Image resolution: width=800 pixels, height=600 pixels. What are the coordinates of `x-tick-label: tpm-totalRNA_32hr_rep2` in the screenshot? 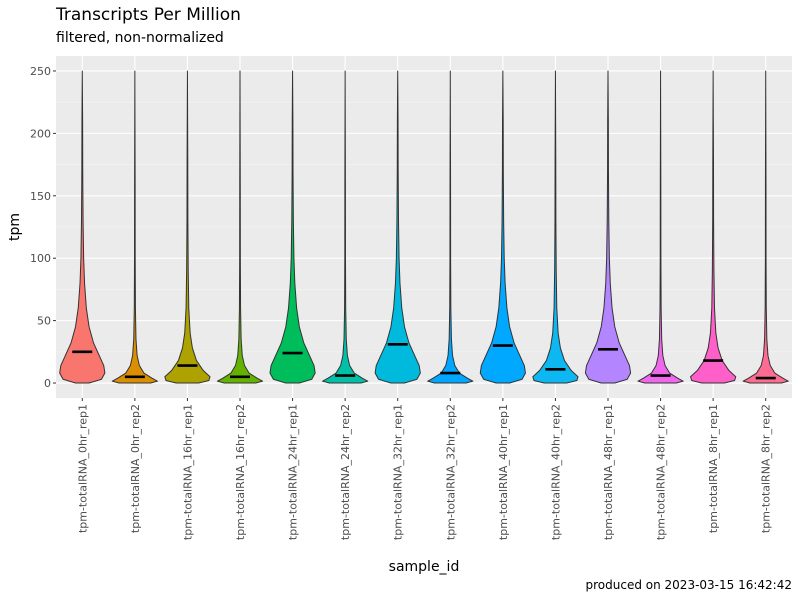 It's located at (450, 472).